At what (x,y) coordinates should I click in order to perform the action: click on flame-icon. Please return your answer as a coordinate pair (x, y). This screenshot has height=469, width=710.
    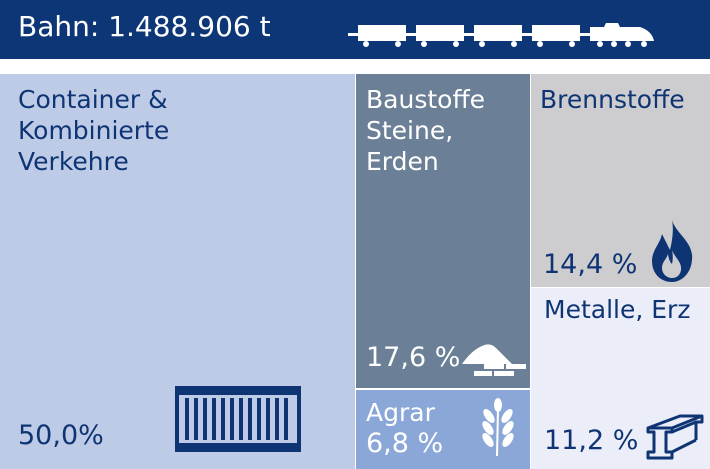
    Looking at the image, I should click on (672, 251).